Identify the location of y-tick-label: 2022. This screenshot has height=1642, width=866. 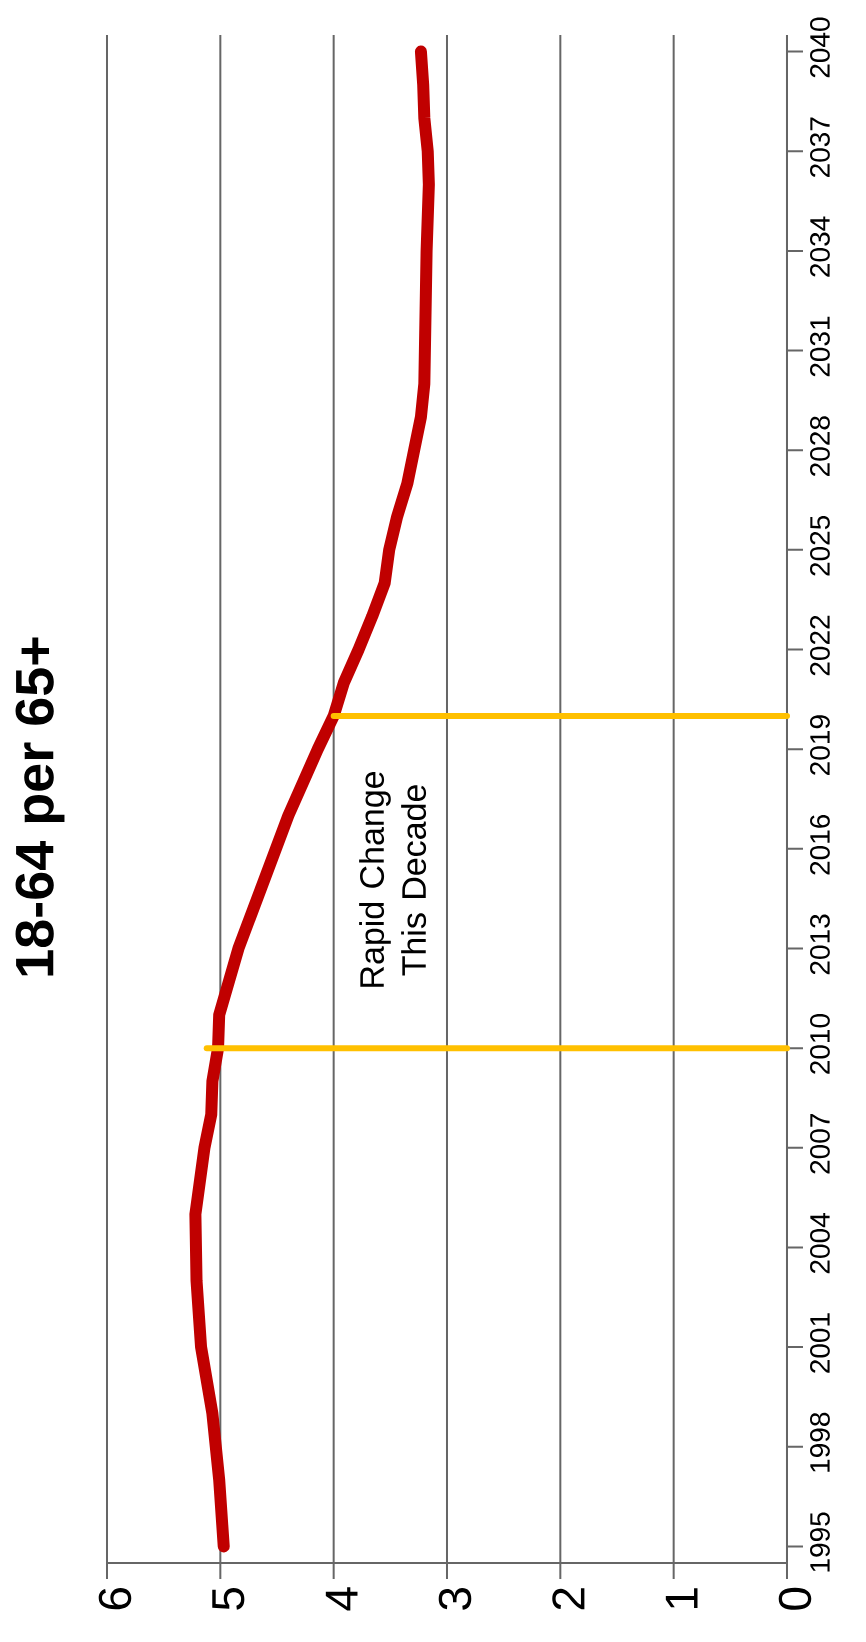
(820, 645).